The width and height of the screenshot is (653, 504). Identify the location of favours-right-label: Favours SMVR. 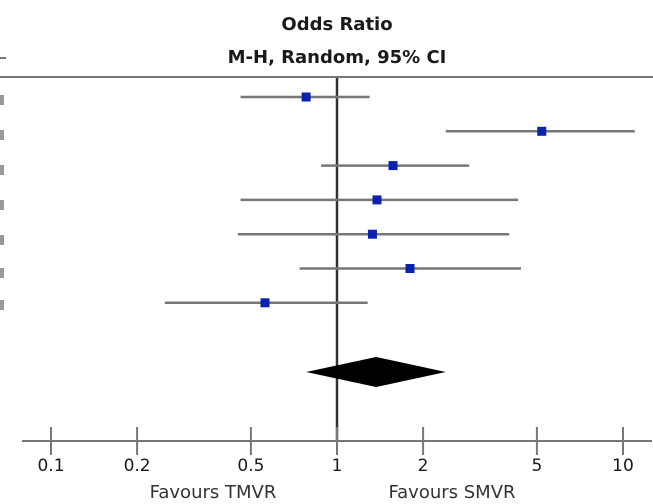
(451, 492).